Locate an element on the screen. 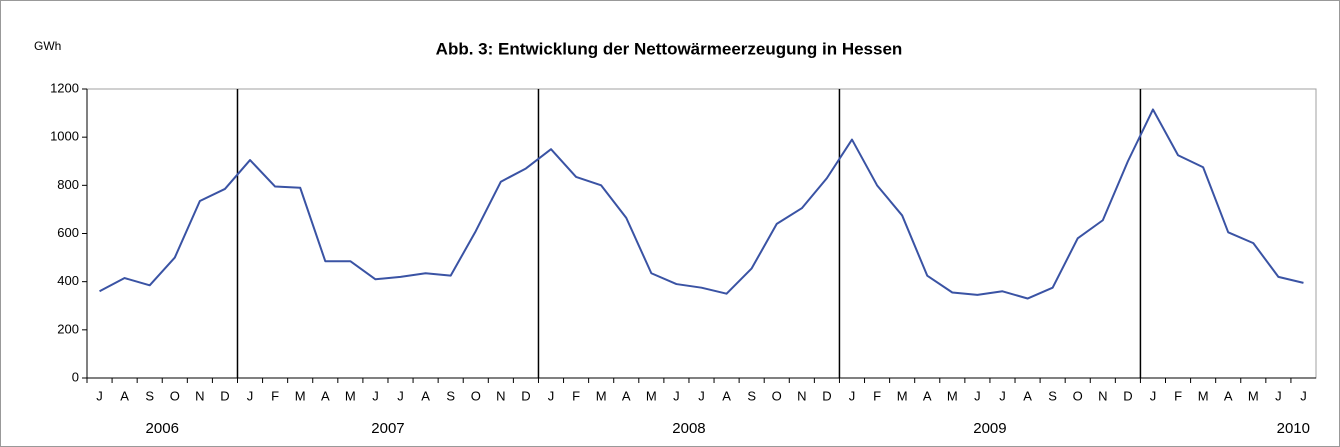 The image size is (1340, 447). y-unit: GWh is located at coordinates (47, 46).